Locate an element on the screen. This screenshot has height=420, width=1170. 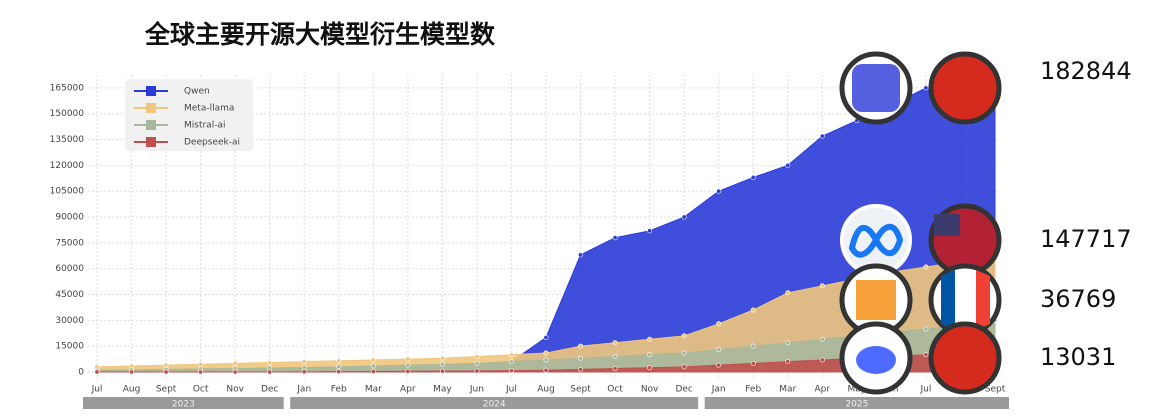
y-tick-label: 120000 is located at coordinates (67, 166).